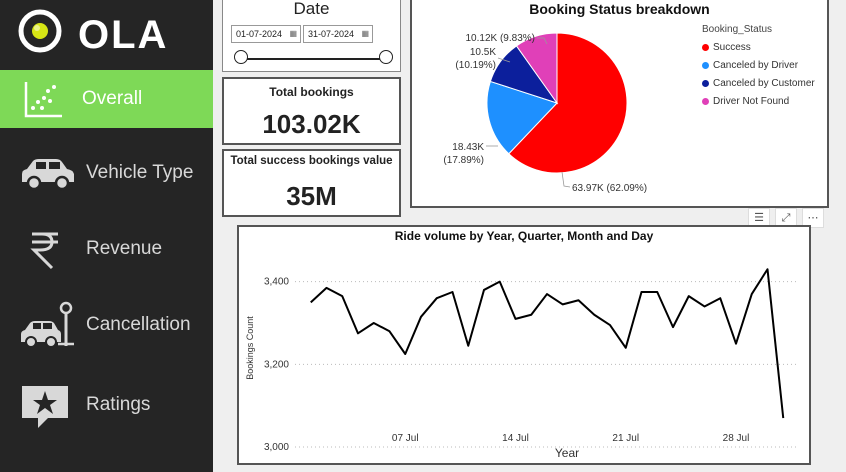  What do you see at coordinates (241, 57) in the screenshot?
I see `start-date-handle` at bounding box center [241, 57].